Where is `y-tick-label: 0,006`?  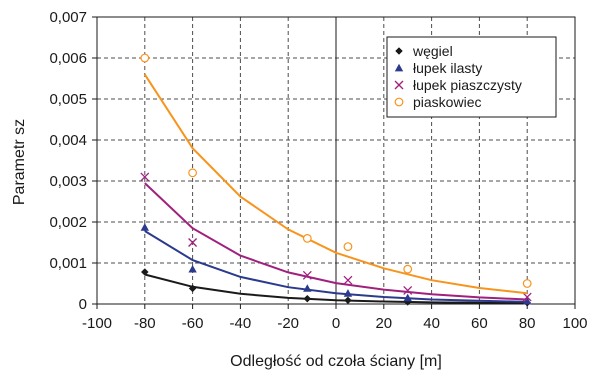 y-tick-label: 0,006 is located at coordinates (68, 58).